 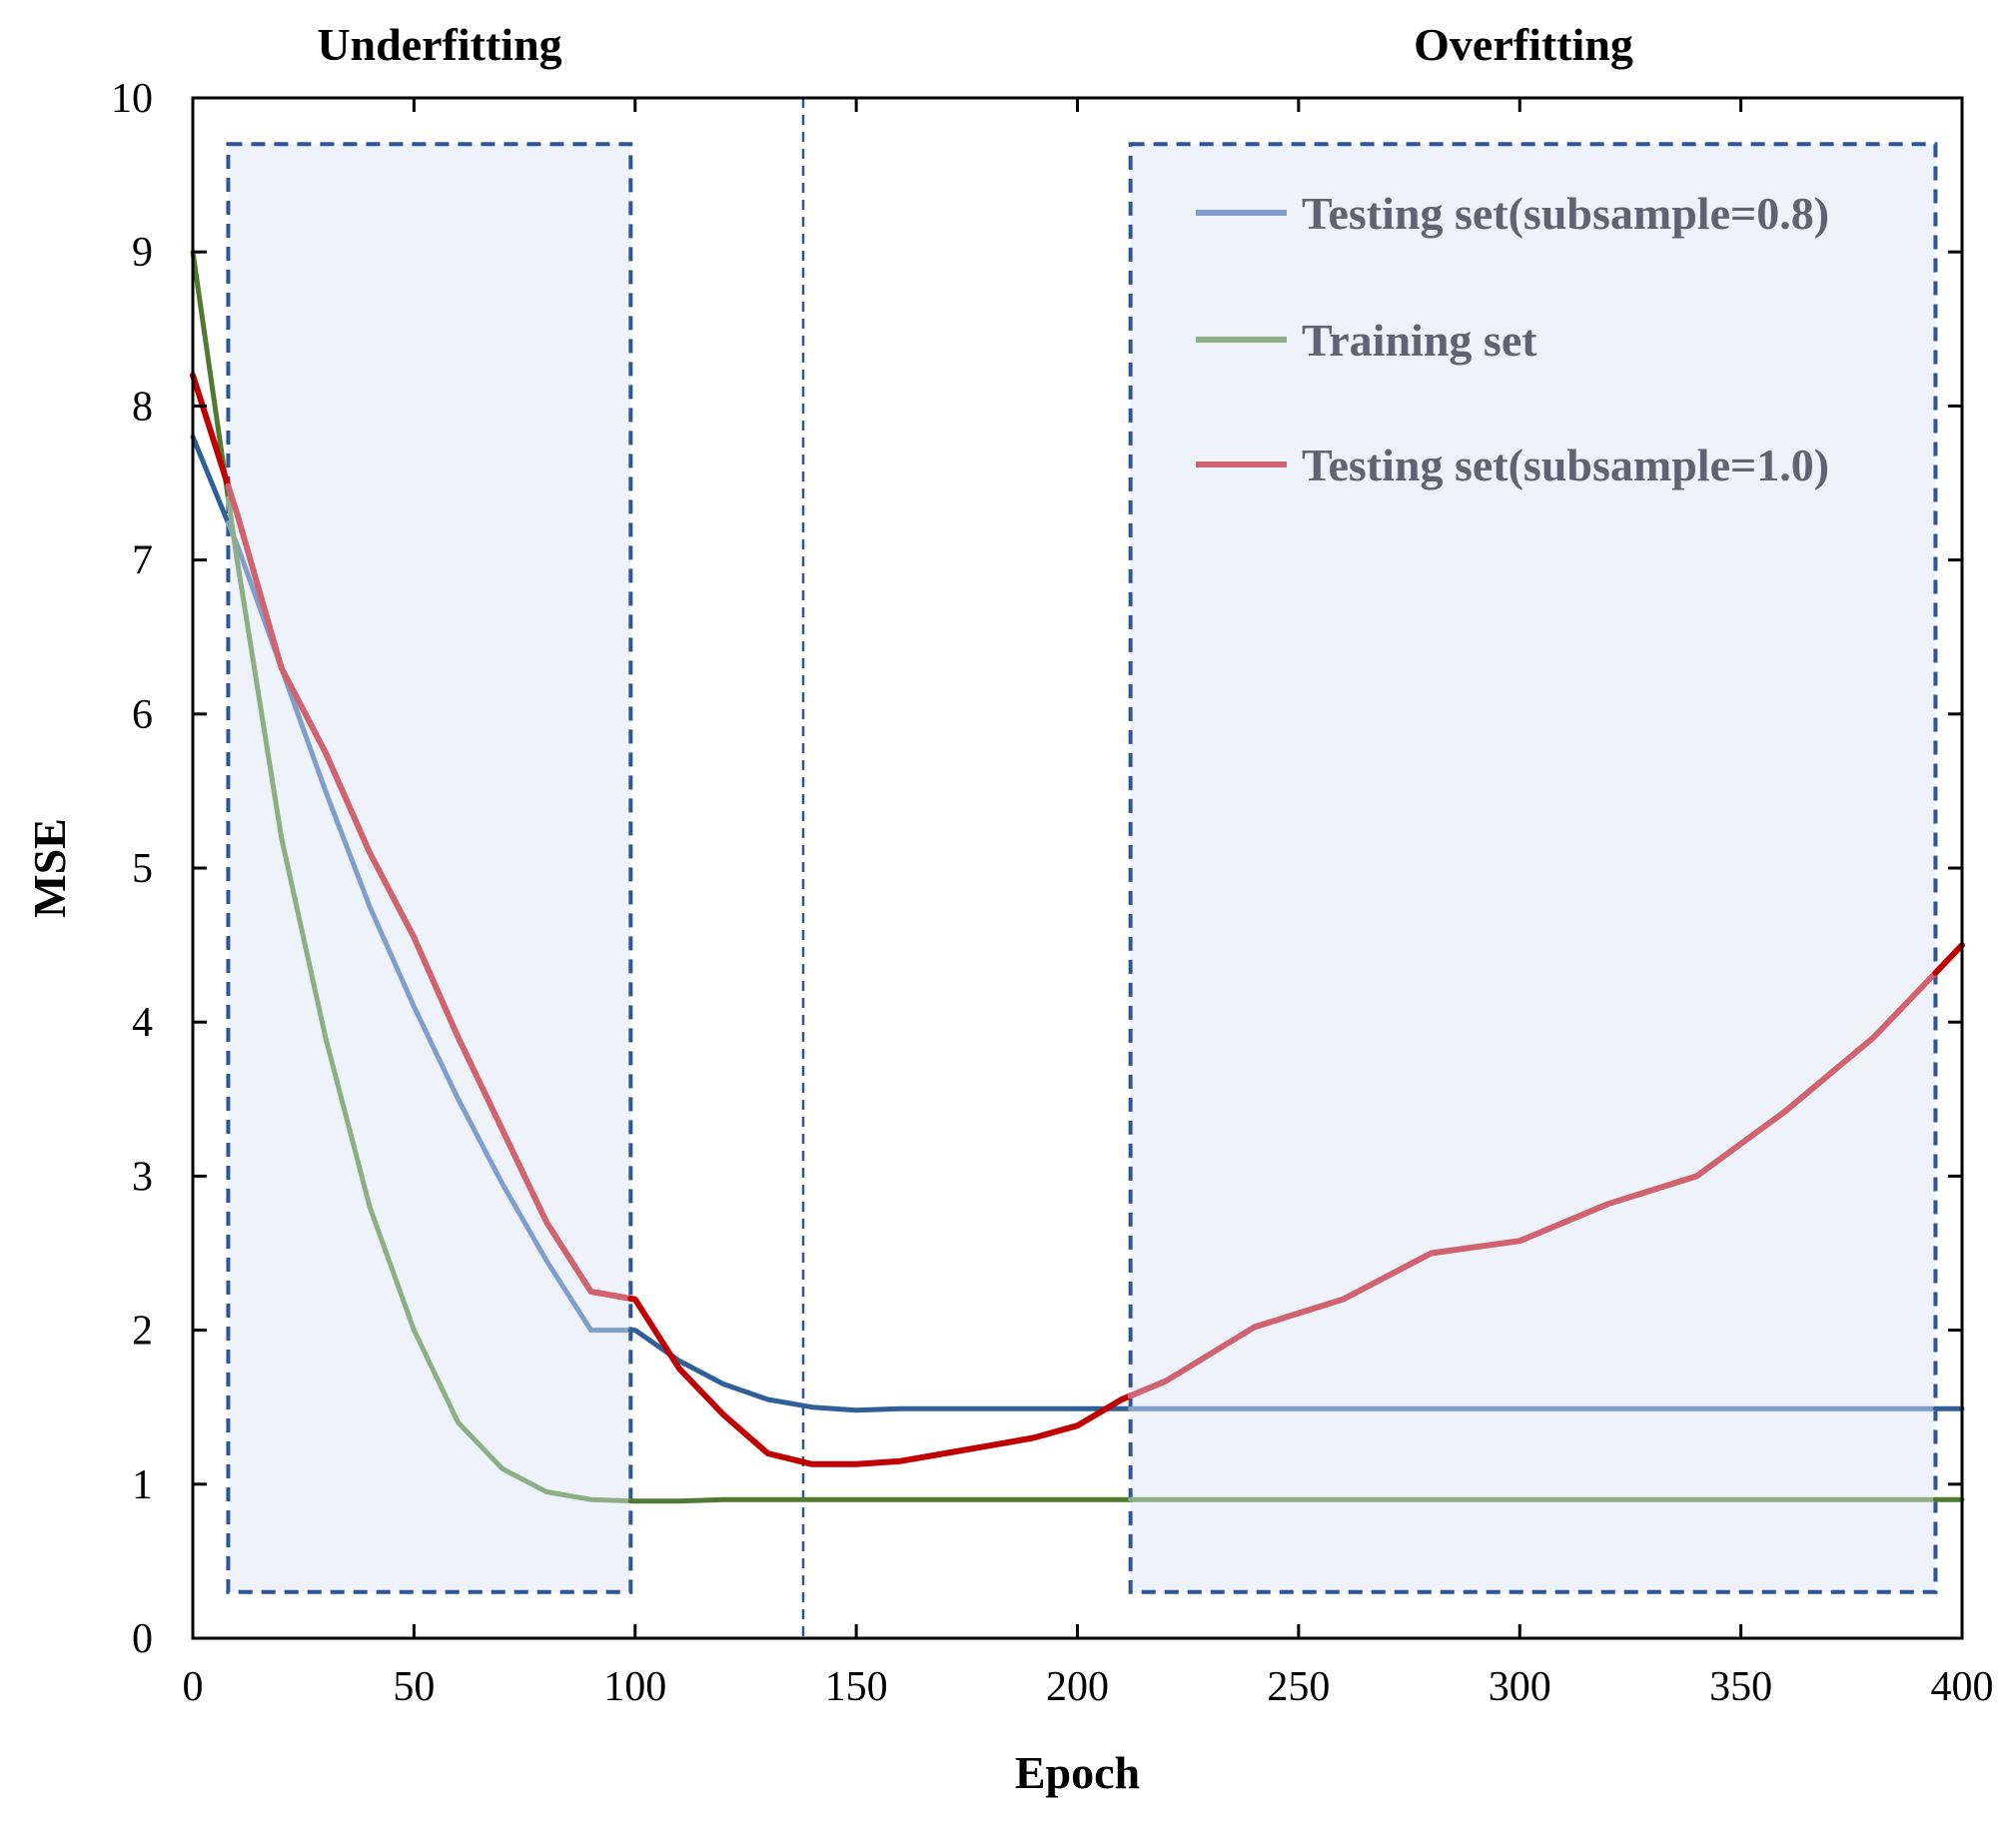 What do you see at coordinates (414, 1687) in the screenshot?
I see `x-tick-label-1: 50` at bounding box center [414, 1687].